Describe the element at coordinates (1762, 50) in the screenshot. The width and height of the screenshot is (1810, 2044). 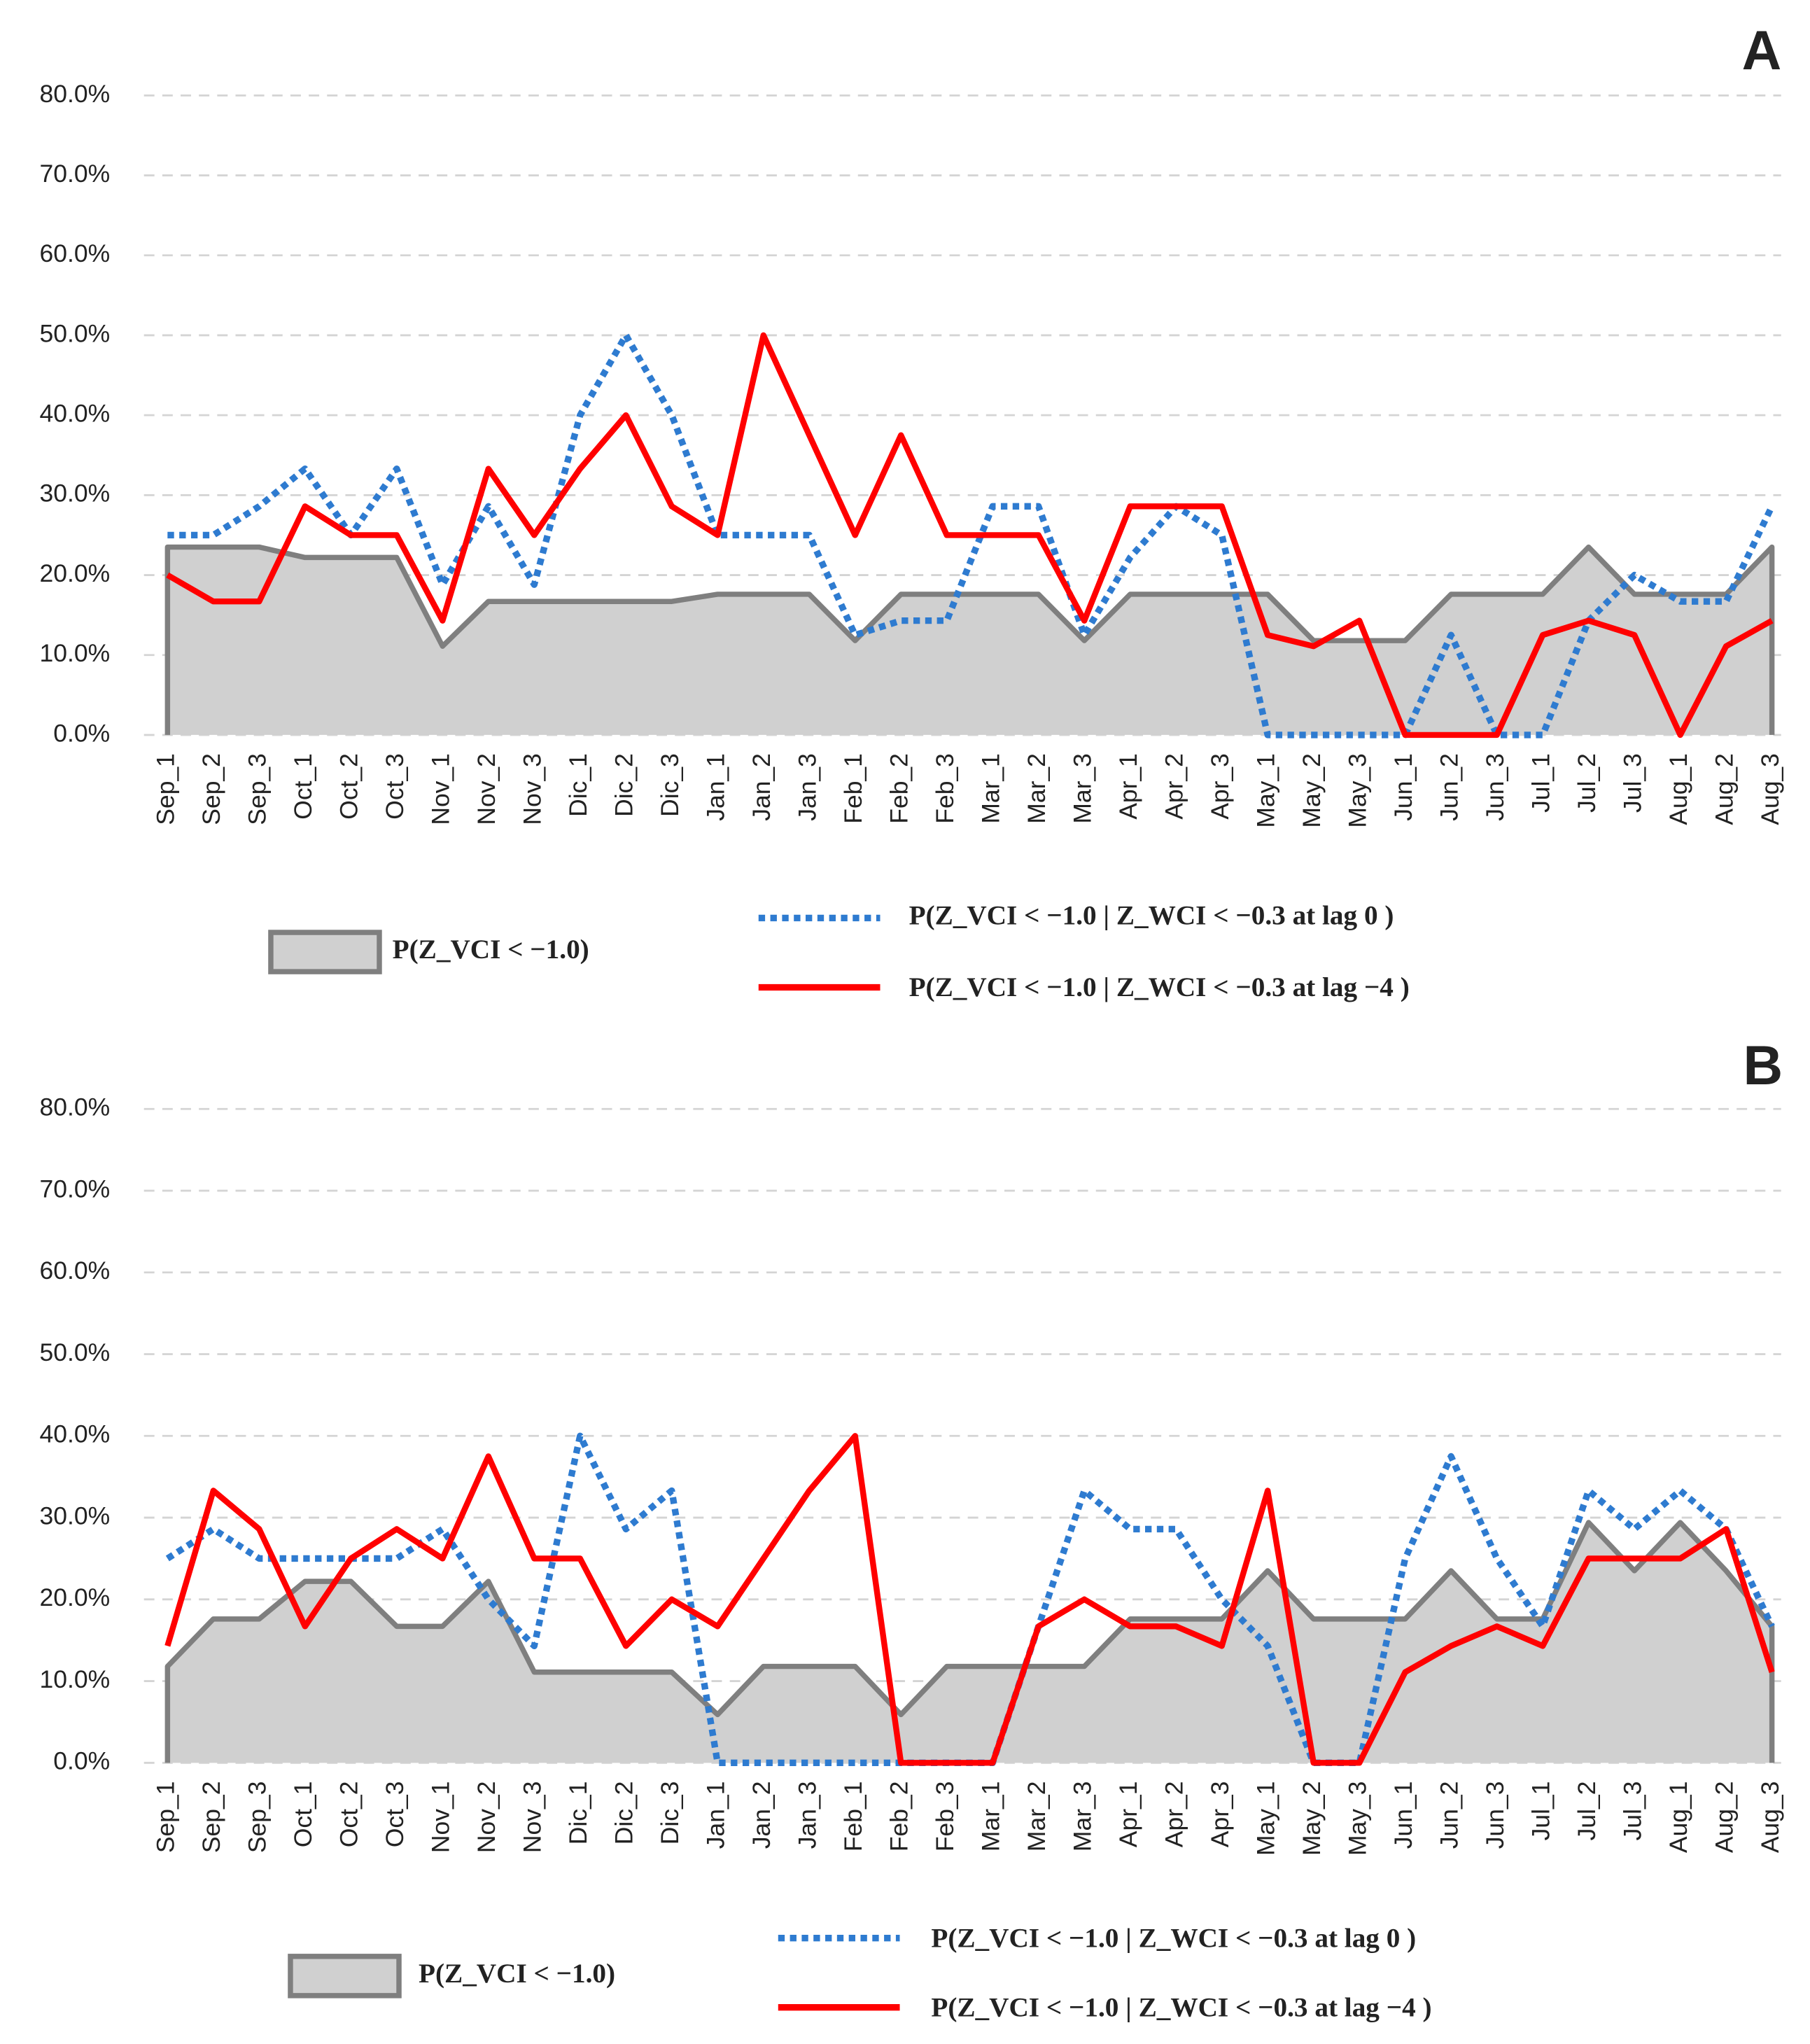
I see `panel-label: A` at that location.